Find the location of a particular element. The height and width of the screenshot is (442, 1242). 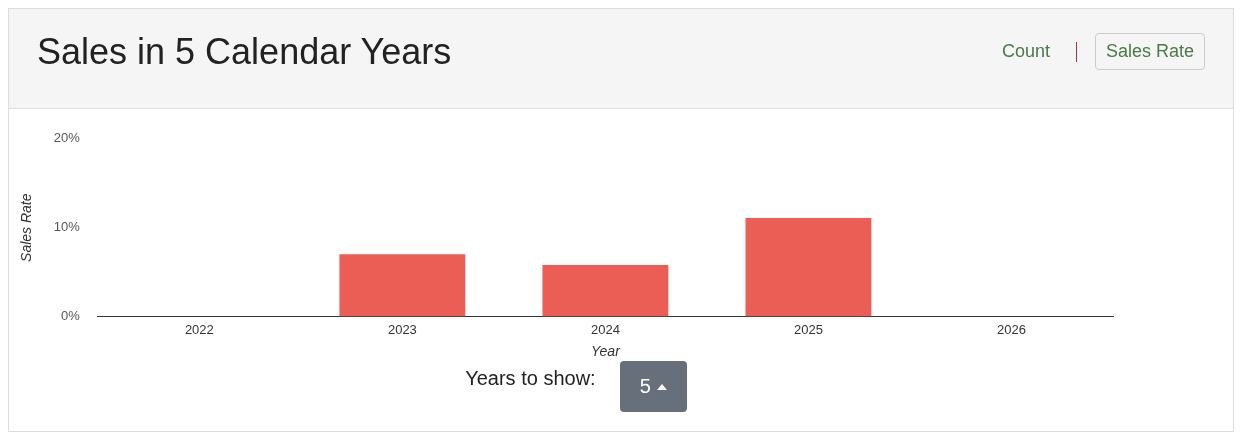

x-tick-label: 2024 is located at coordinates (605, 329).